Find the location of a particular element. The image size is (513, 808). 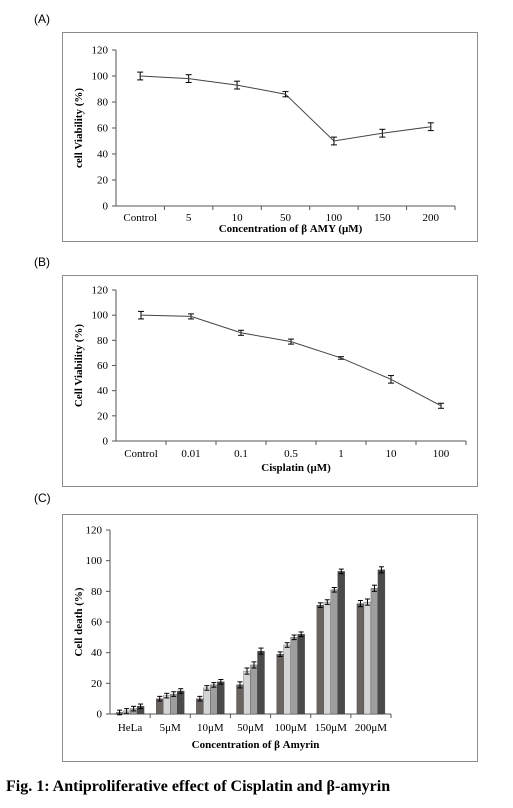

x-tick-label: 200μM is located at coordinates (371, 728).